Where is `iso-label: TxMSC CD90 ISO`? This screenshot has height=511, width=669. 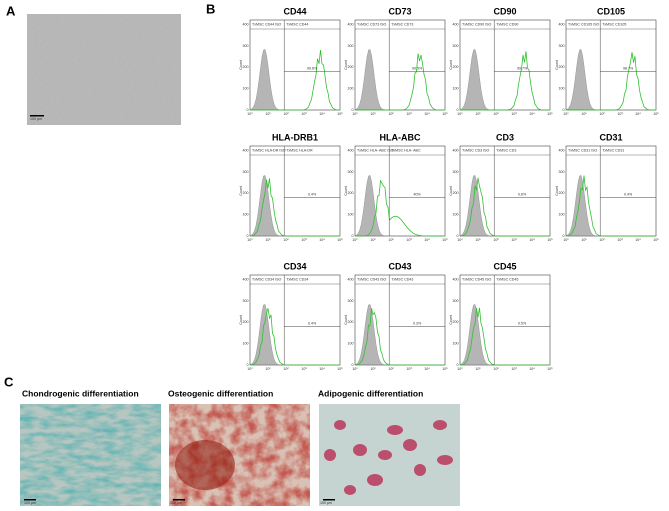 iso-label: TxMSC CD90 ISO is located at coordinates (477, 24).